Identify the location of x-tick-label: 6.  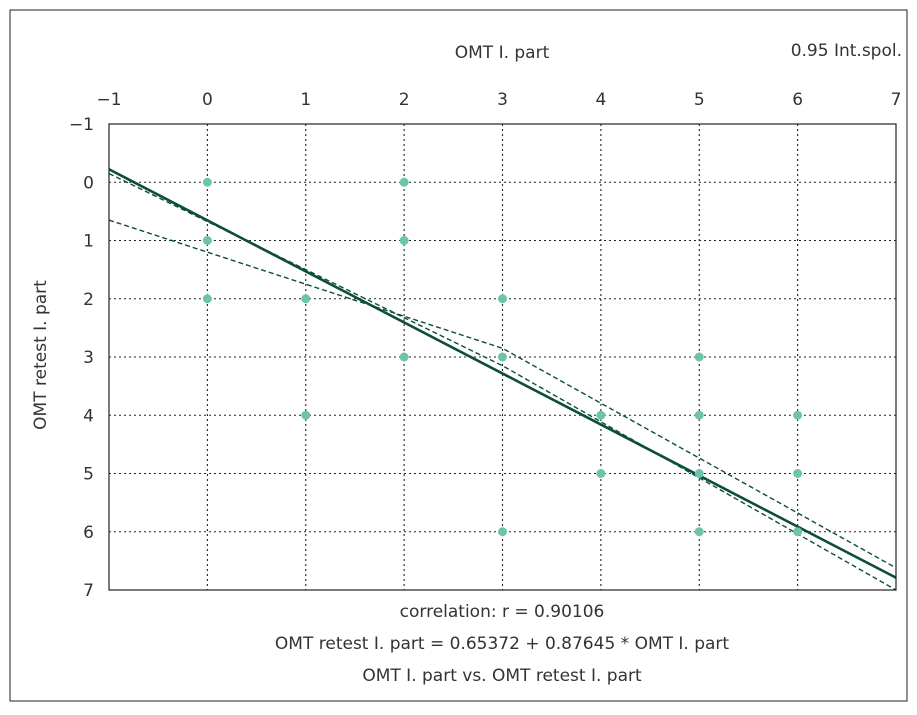
(797, 100).